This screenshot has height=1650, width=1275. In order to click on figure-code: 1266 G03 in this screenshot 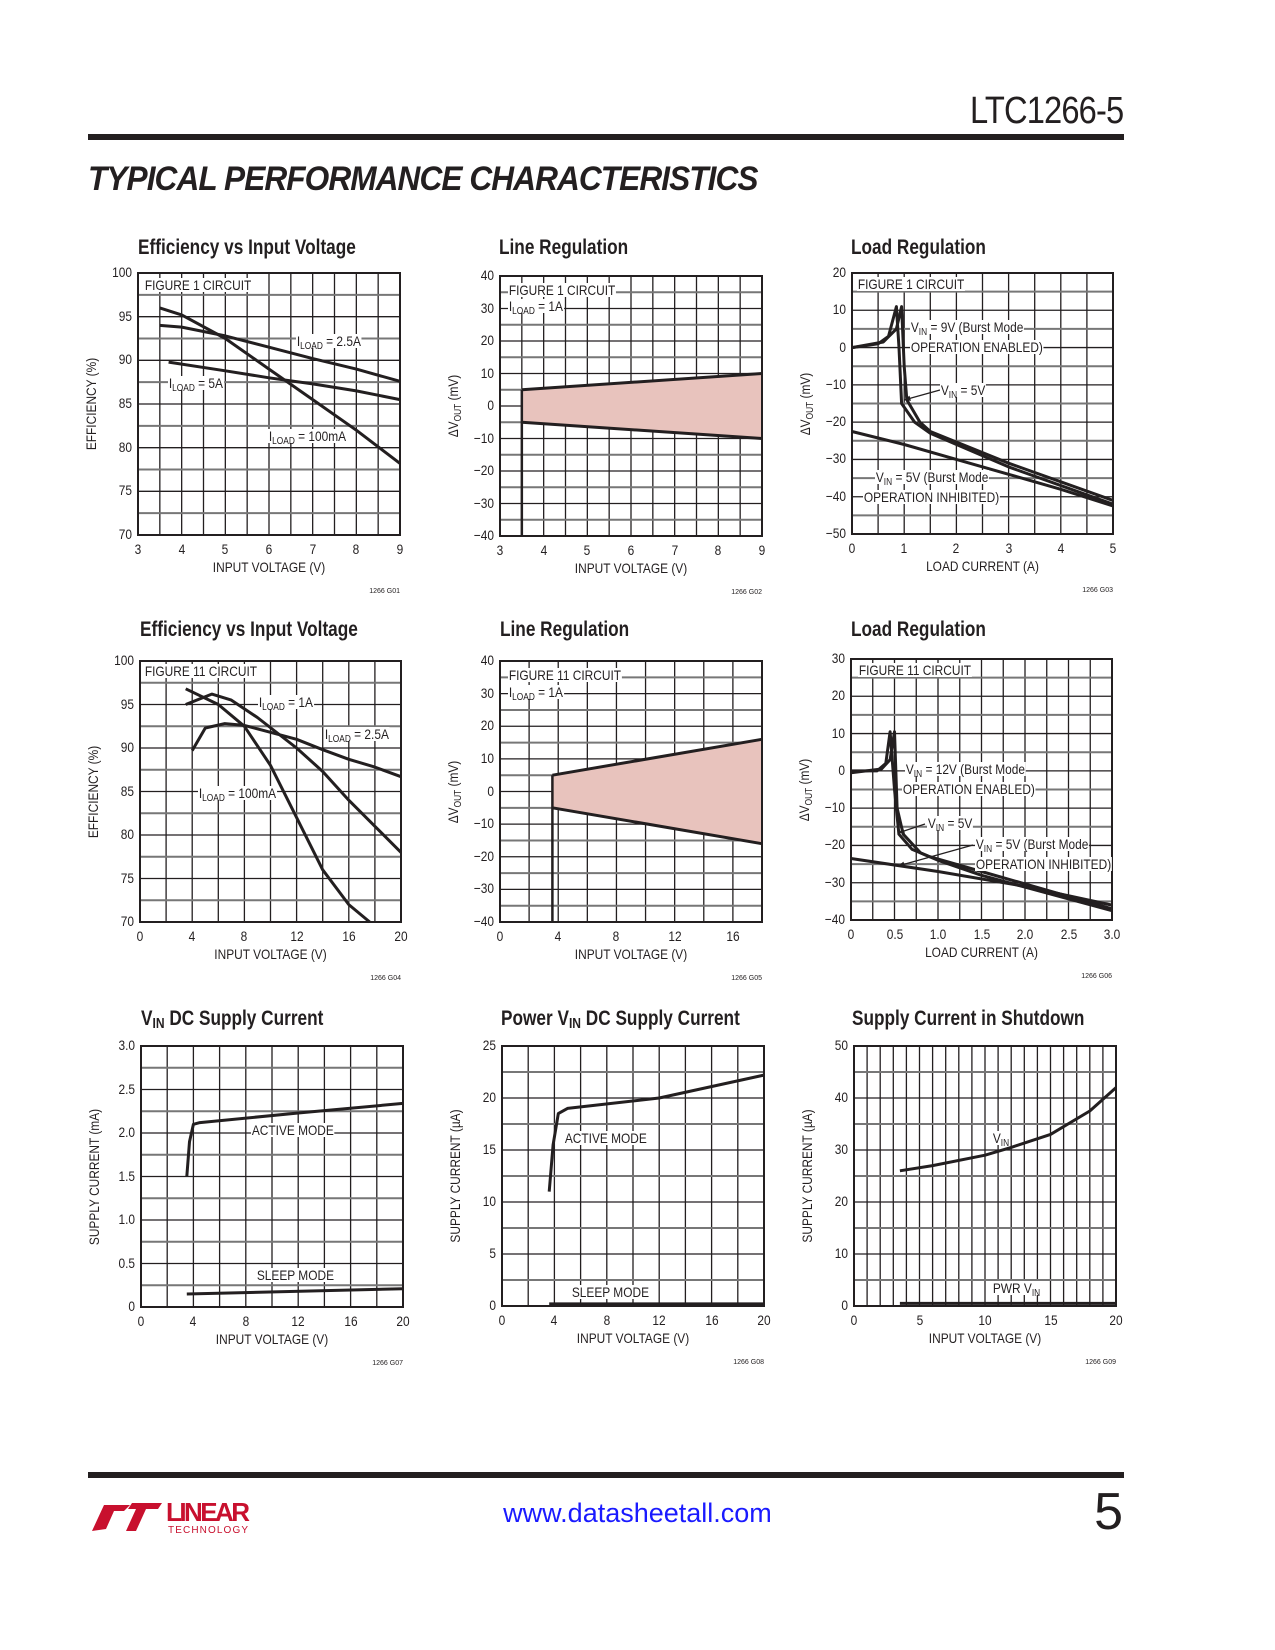, I will do `click(1097, 590)`.